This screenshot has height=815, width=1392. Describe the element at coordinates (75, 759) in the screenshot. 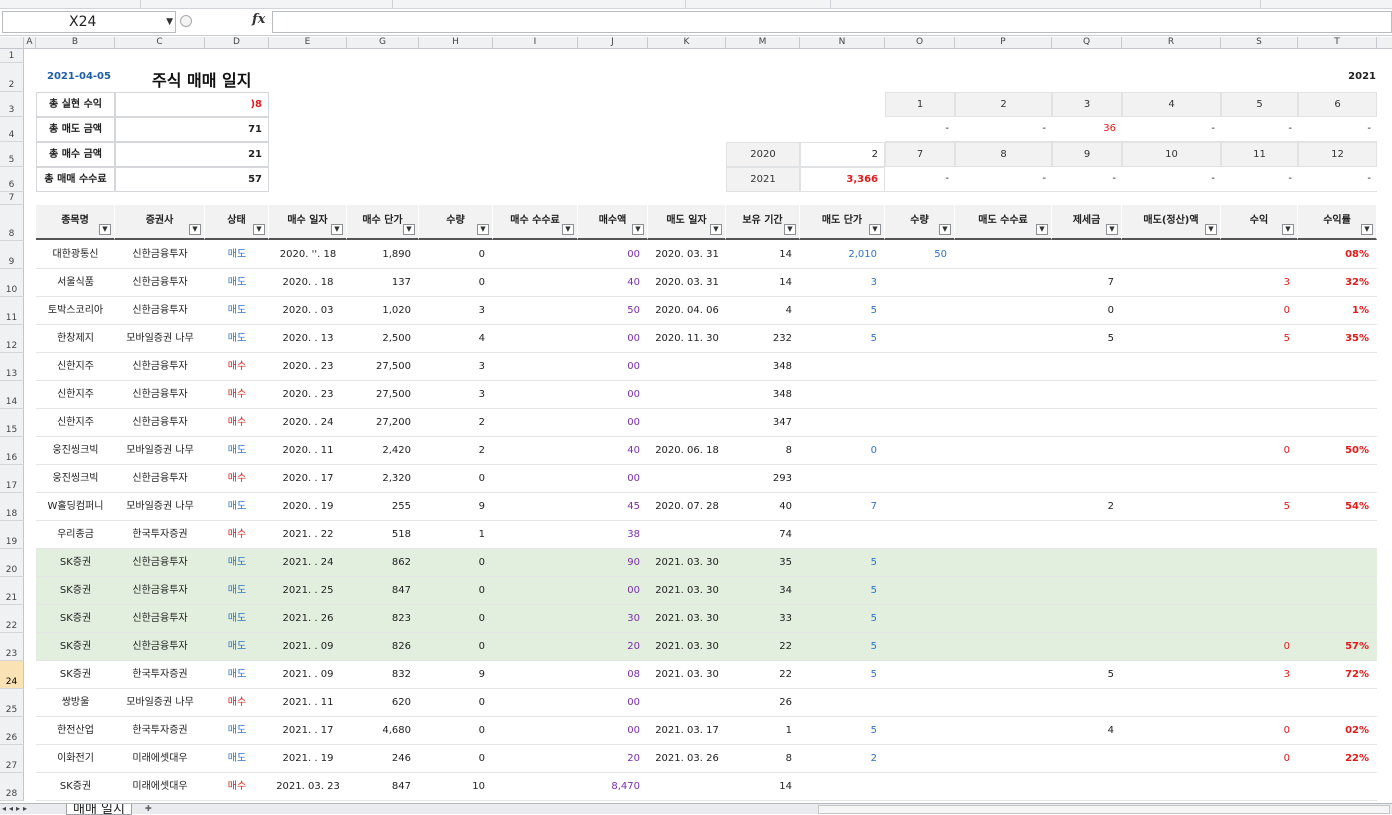

I see `table-cell-name: 이화전기` at that location.